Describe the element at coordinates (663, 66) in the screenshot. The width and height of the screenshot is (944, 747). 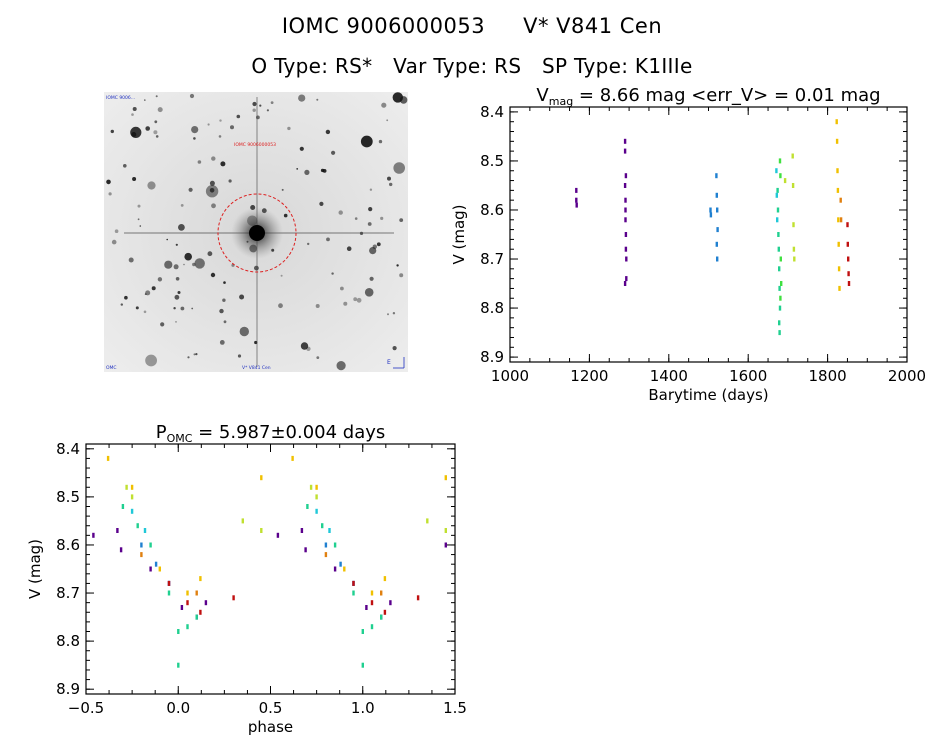
I see `sp-type-value: K1IIIe` at that location.